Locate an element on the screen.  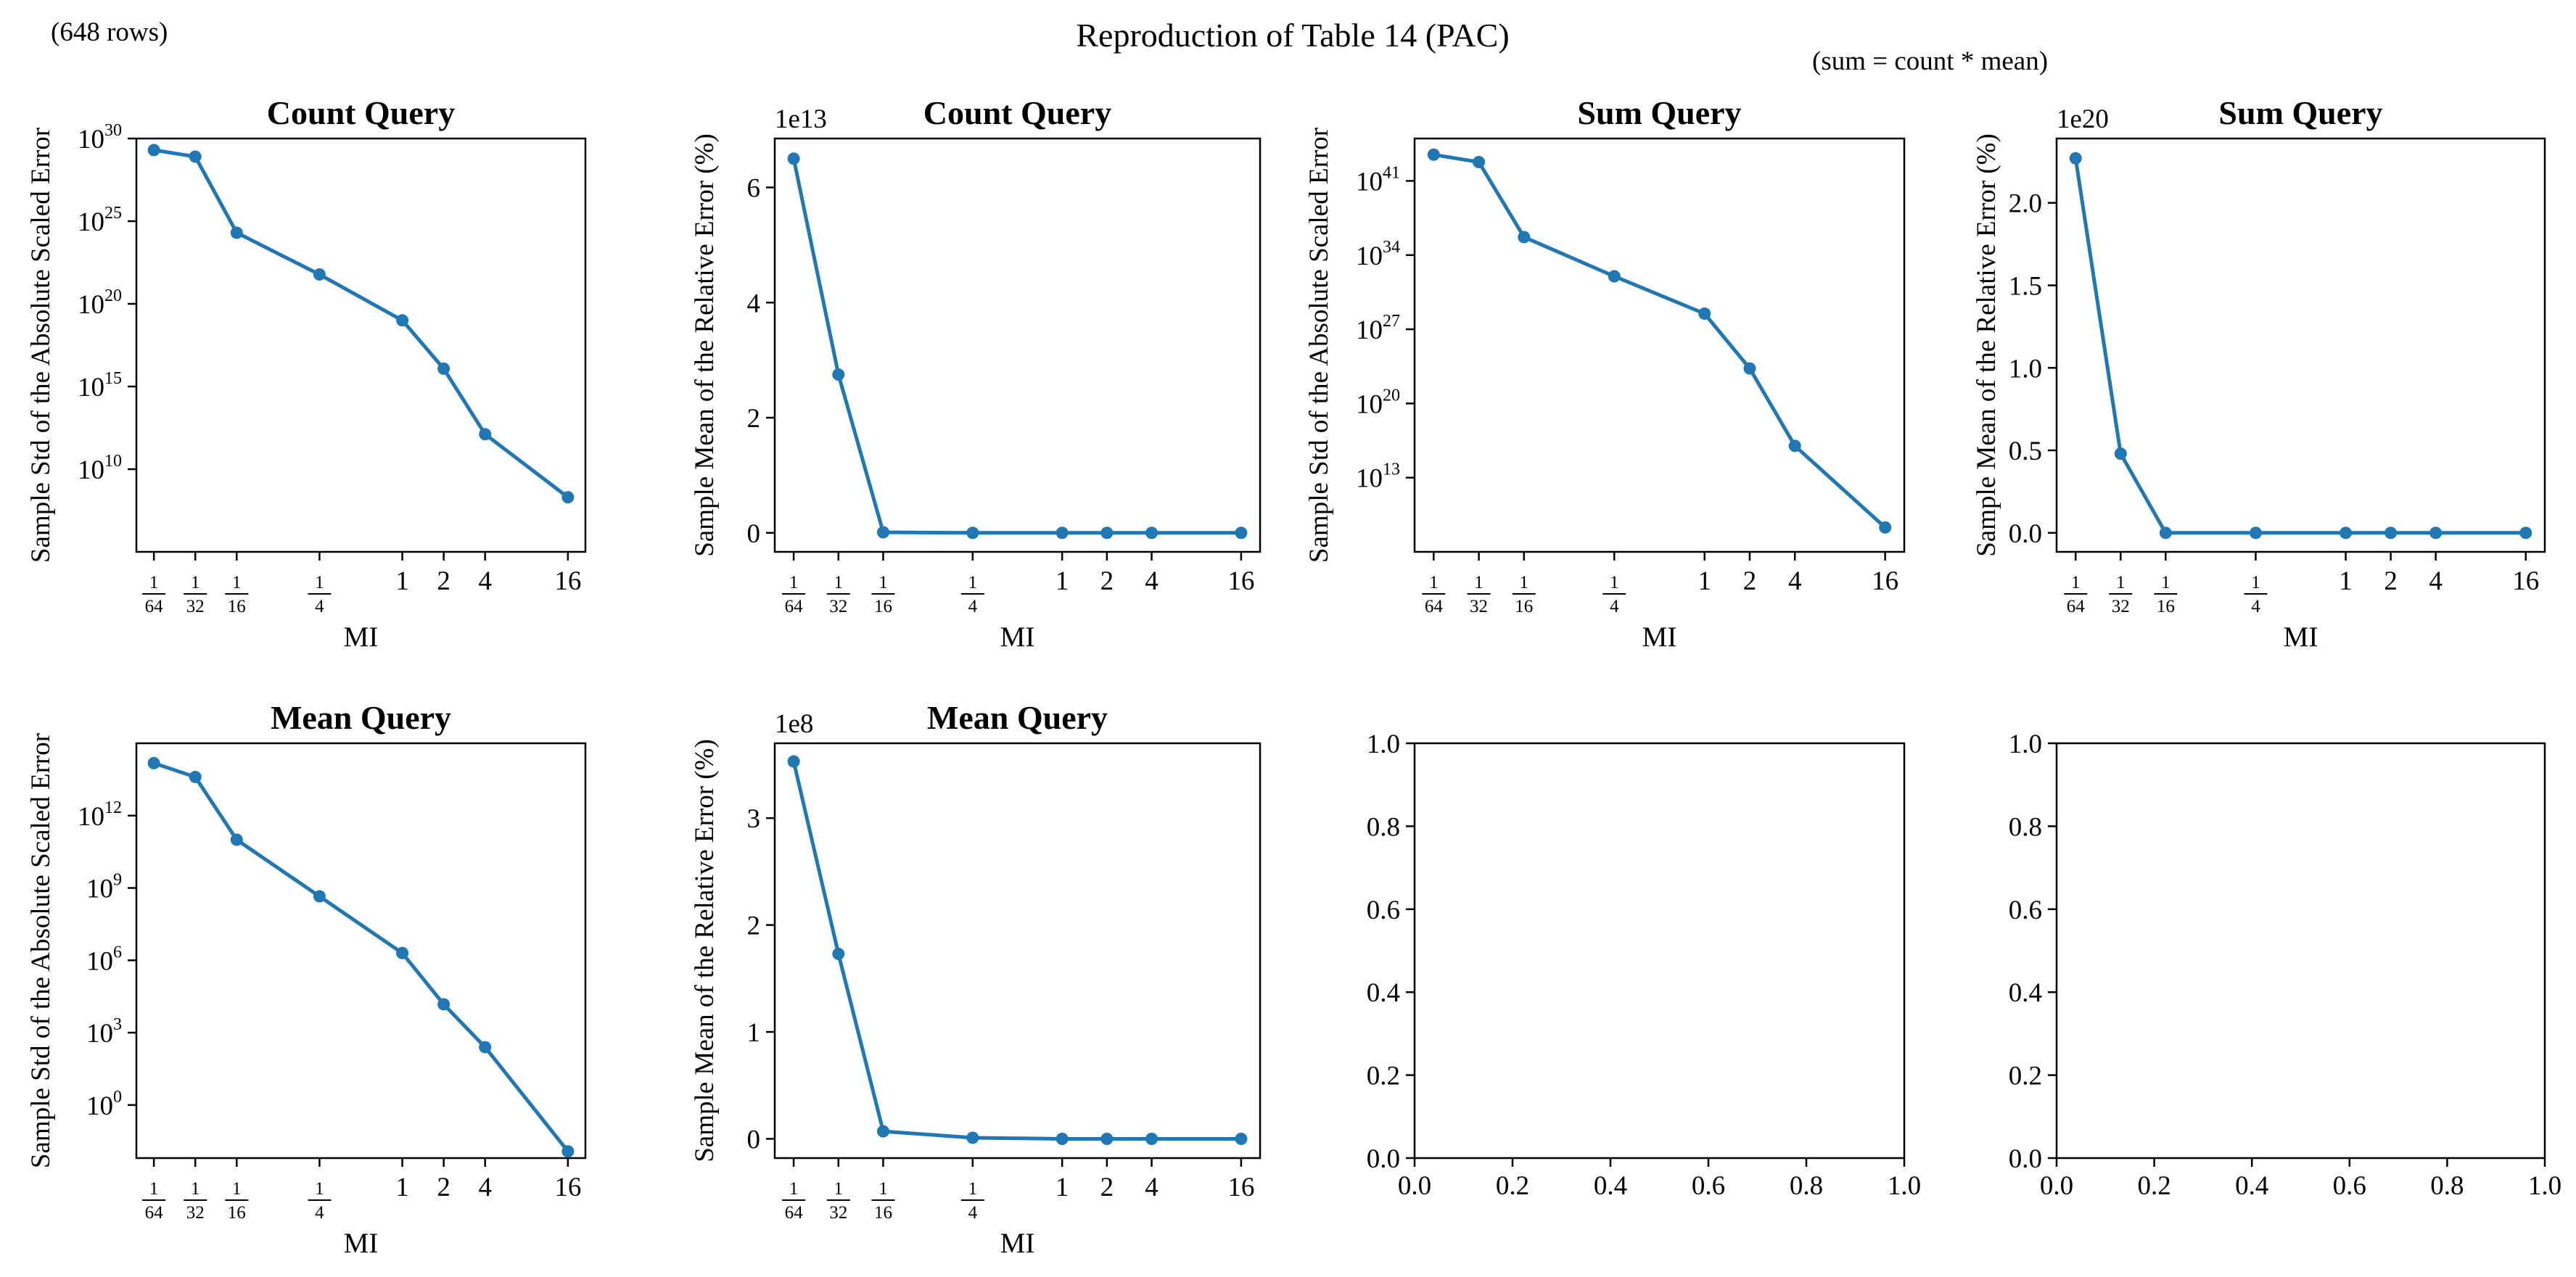
y-tick-label: 1.5 is located at coordinates (2025, 287).